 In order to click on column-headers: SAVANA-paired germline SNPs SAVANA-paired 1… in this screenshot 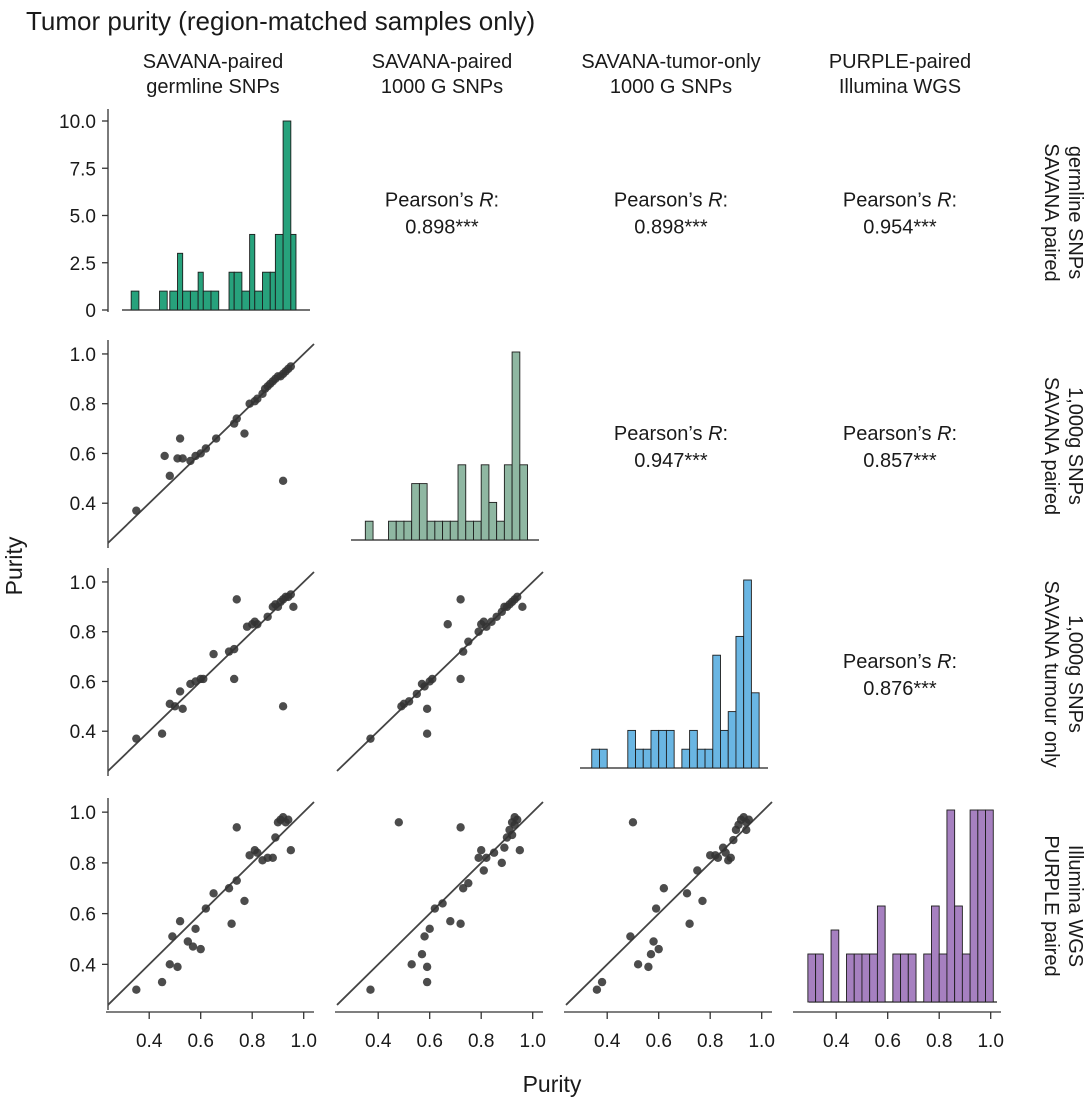, I will do `click(557, 74)`.